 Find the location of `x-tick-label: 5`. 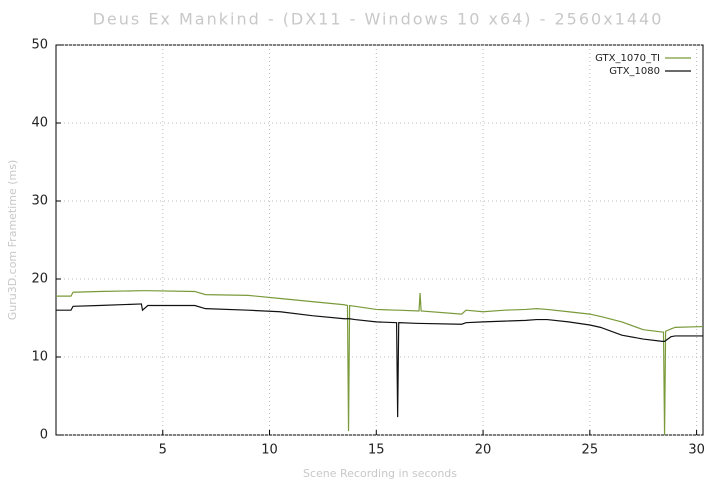

x-tick-label: 5 is located at coordinates (163, 450).